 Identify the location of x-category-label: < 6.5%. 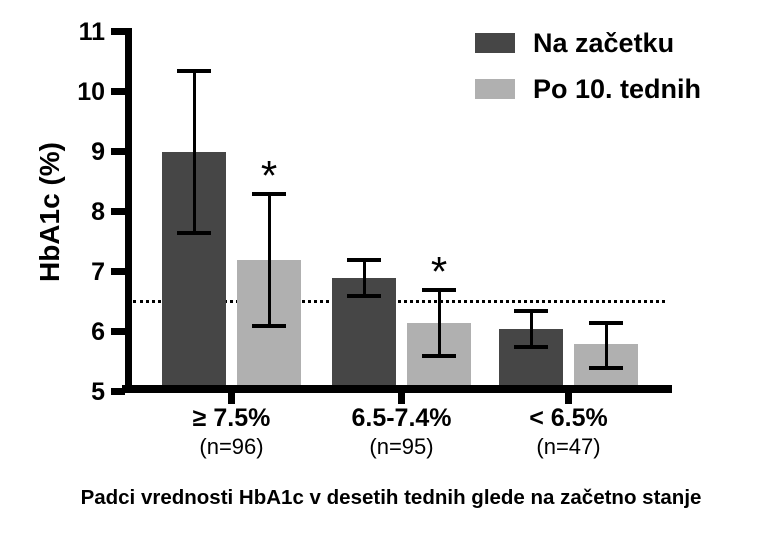
(568, 418).